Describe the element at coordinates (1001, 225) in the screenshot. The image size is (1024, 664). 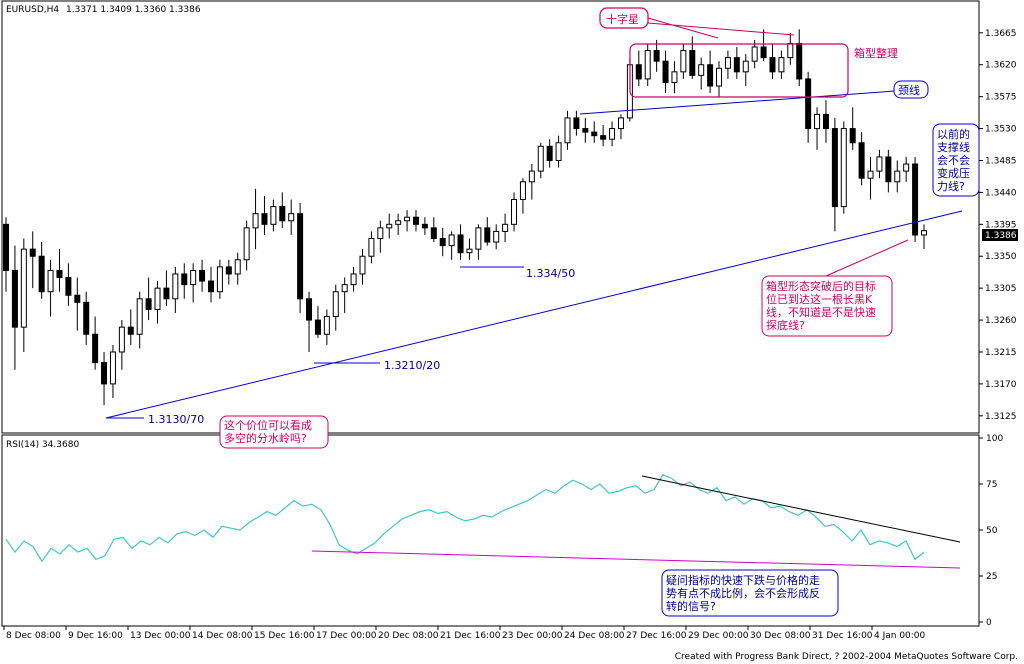
I see `price-tick-label: 1.3395` at that location.